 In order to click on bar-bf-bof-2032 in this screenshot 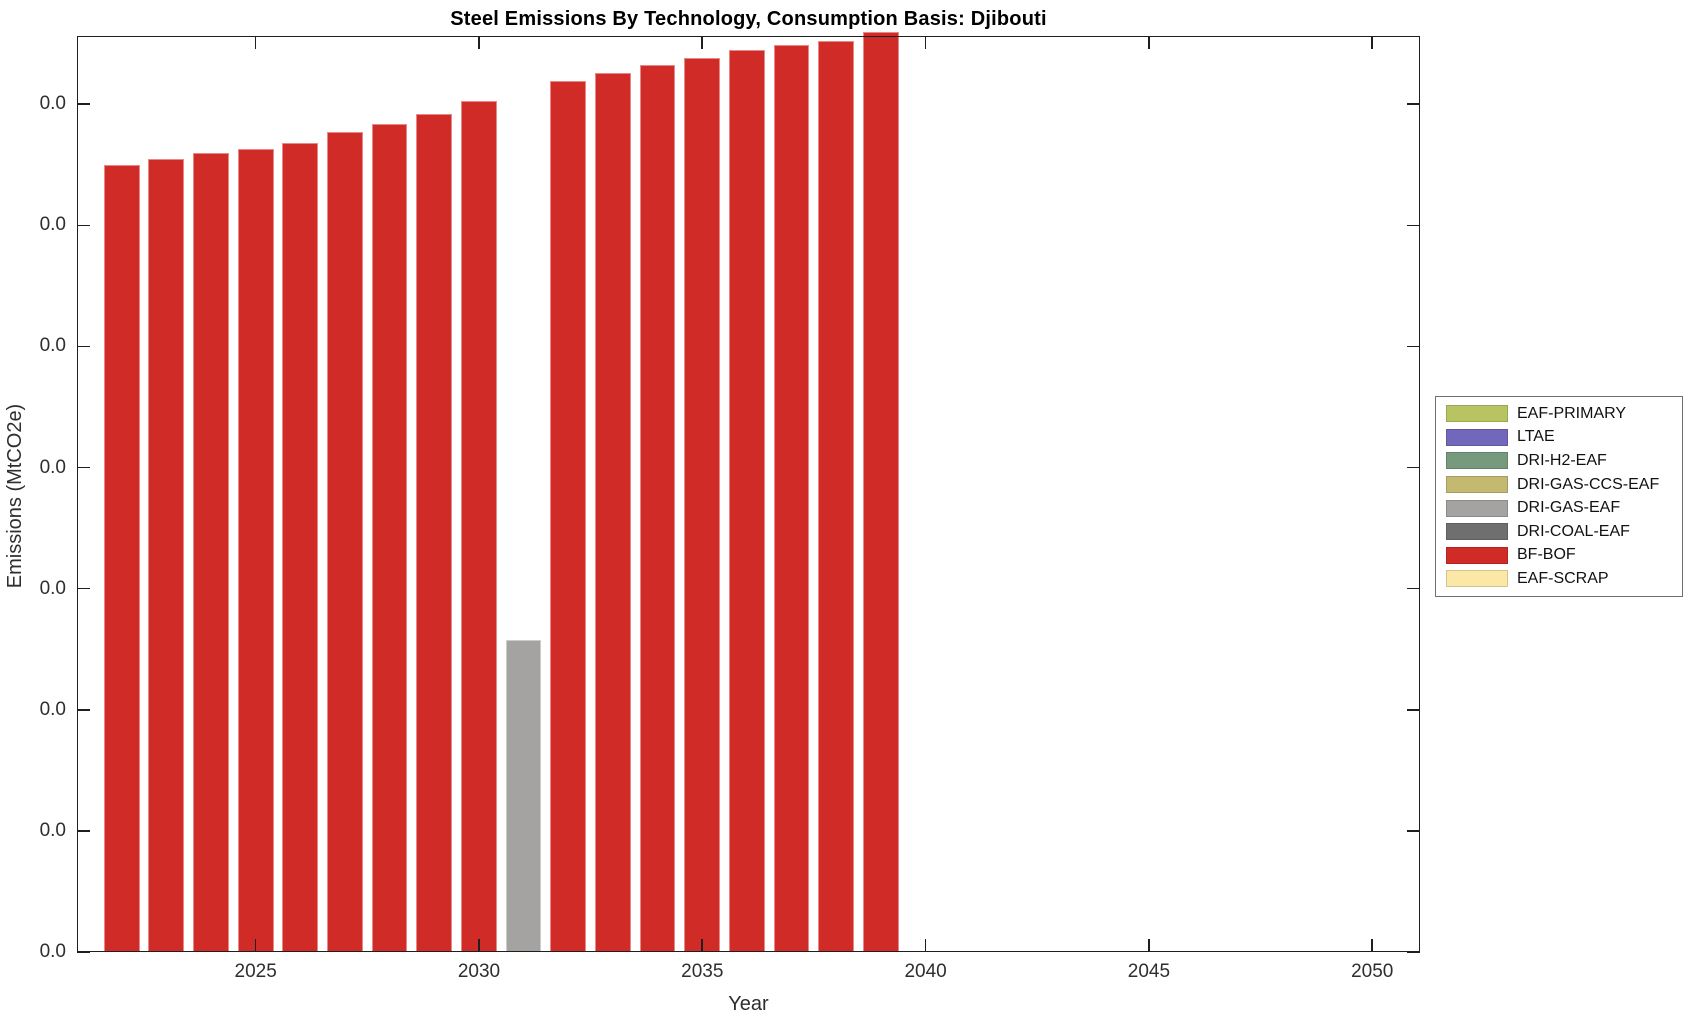, I will do `click(568, 516)`.